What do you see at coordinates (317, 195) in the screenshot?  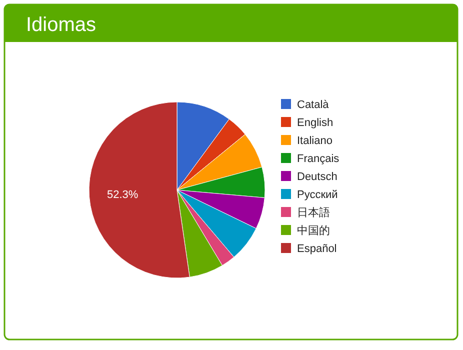 I see `legend-label: Русский` at bounding box center [317, 195].